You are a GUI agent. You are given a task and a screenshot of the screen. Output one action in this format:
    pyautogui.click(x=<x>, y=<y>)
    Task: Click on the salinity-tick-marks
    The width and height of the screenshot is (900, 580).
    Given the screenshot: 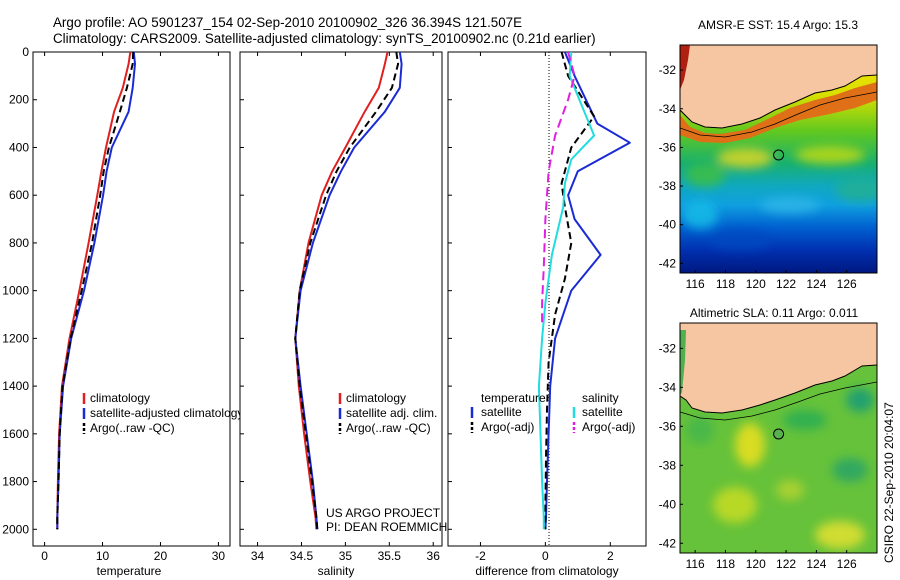 What is the action you would take?
    pyautogui.click(x=242, y=290)
    